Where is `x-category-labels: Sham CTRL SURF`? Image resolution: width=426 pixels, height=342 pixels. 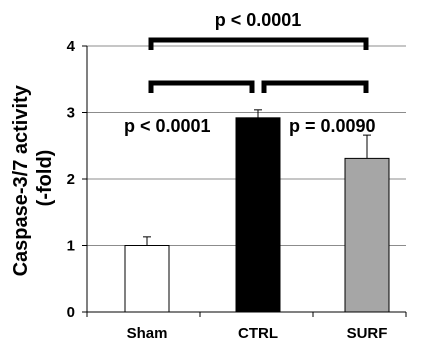 x-category-labels: Sham CTRL SURF is located at coordinates (257, 333).